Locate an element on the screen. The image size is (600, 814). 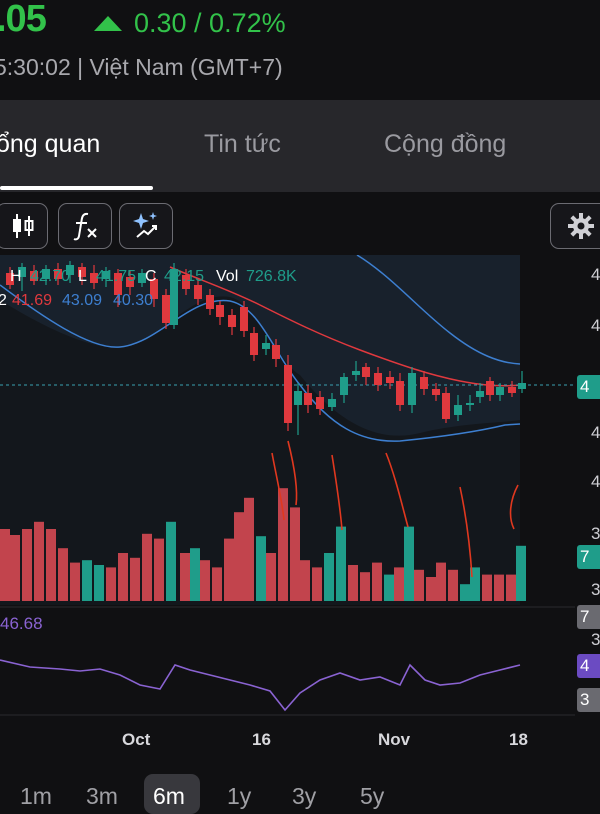
x-axis-label: 16 is located at coordinates (261, 739).